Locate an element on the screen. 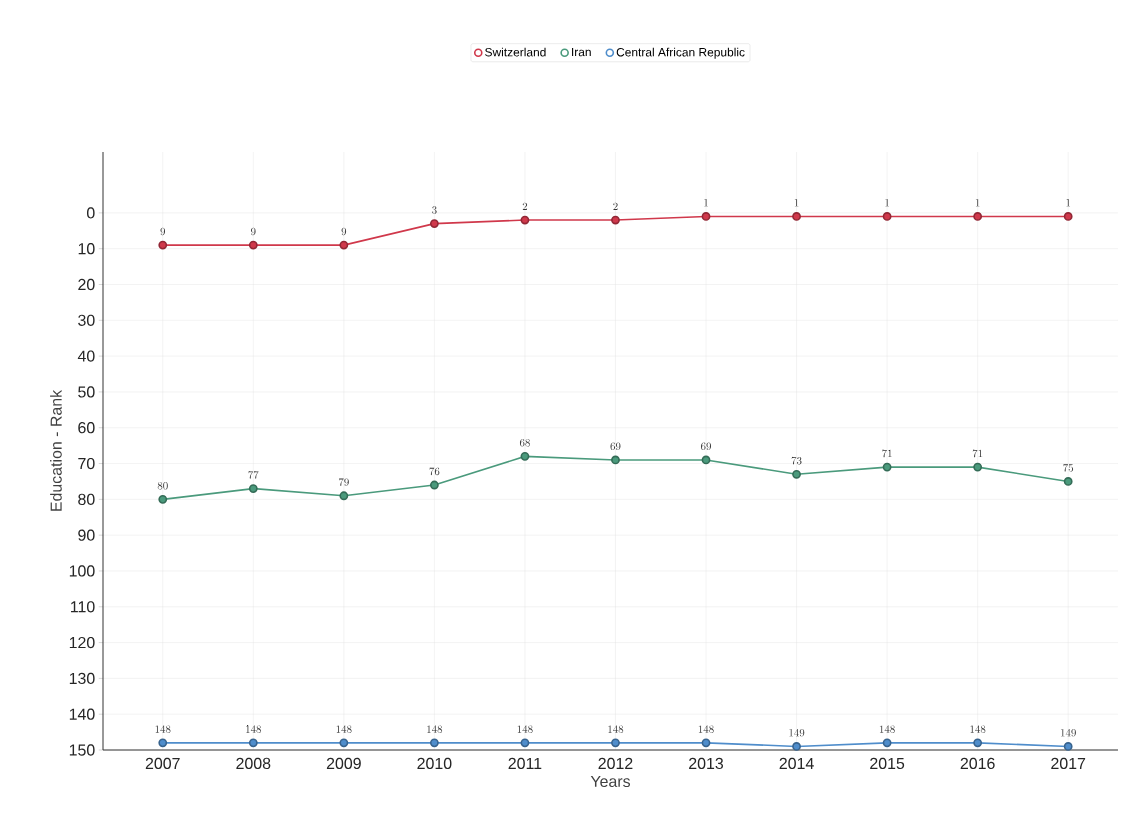 The height and width of the screenshot is (819, 1124). x-tick-label: 2007 is located at coordinates (162, 763).